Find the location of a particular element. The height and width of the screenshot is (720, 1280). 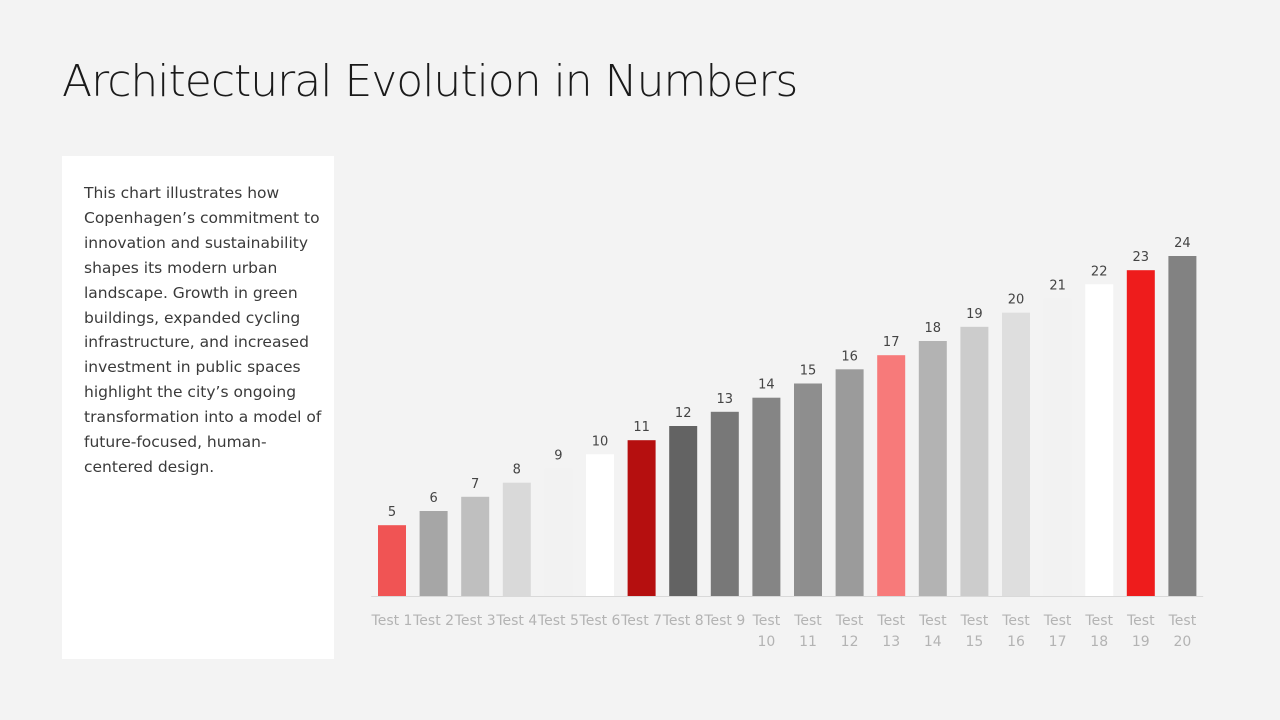

data-label-19: 23 is located at coordinates (1141, 257).